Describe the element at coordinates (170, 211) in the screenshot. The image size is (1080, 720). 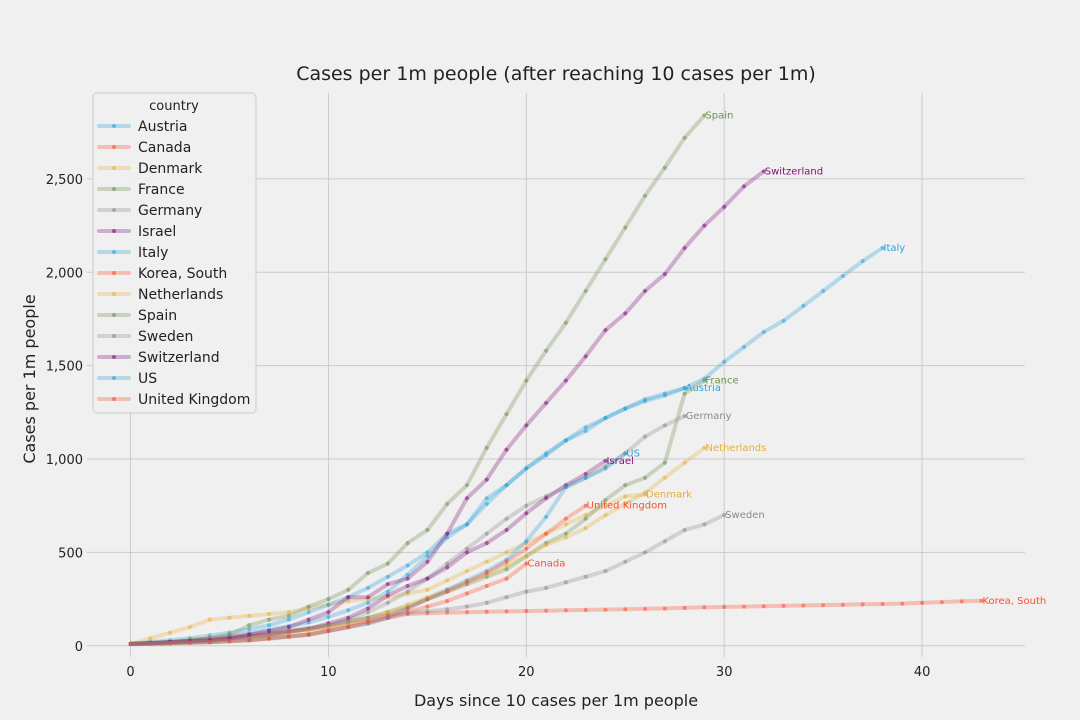
I see `legend-item: Germany` at that location.